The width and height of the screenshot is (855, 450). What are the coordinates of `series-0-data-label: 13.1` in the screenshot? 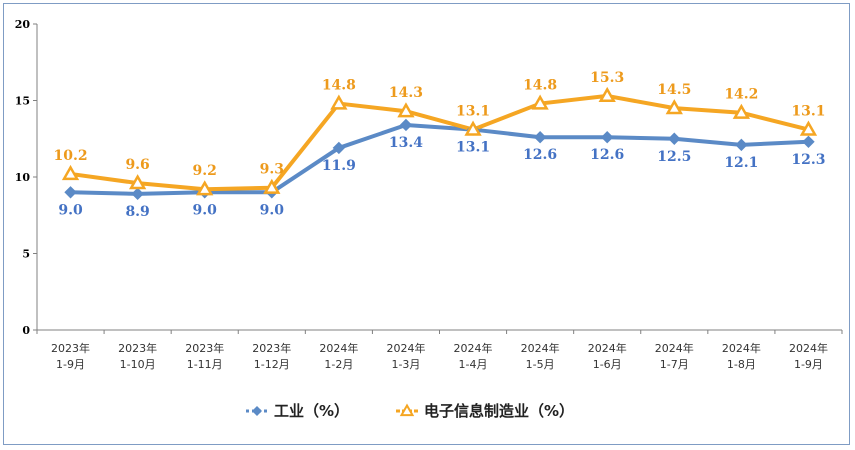 It's located at (473, 148).